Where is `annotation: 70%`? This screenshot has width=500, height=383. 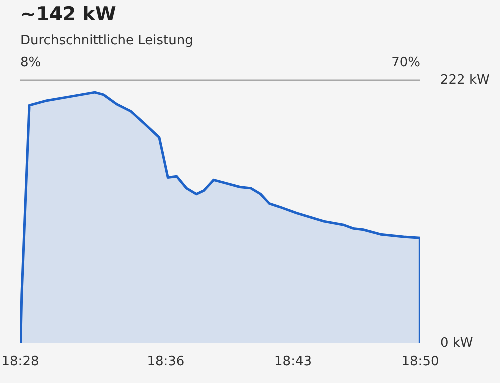 annotation: 70% is located at coordinates (406, 63).